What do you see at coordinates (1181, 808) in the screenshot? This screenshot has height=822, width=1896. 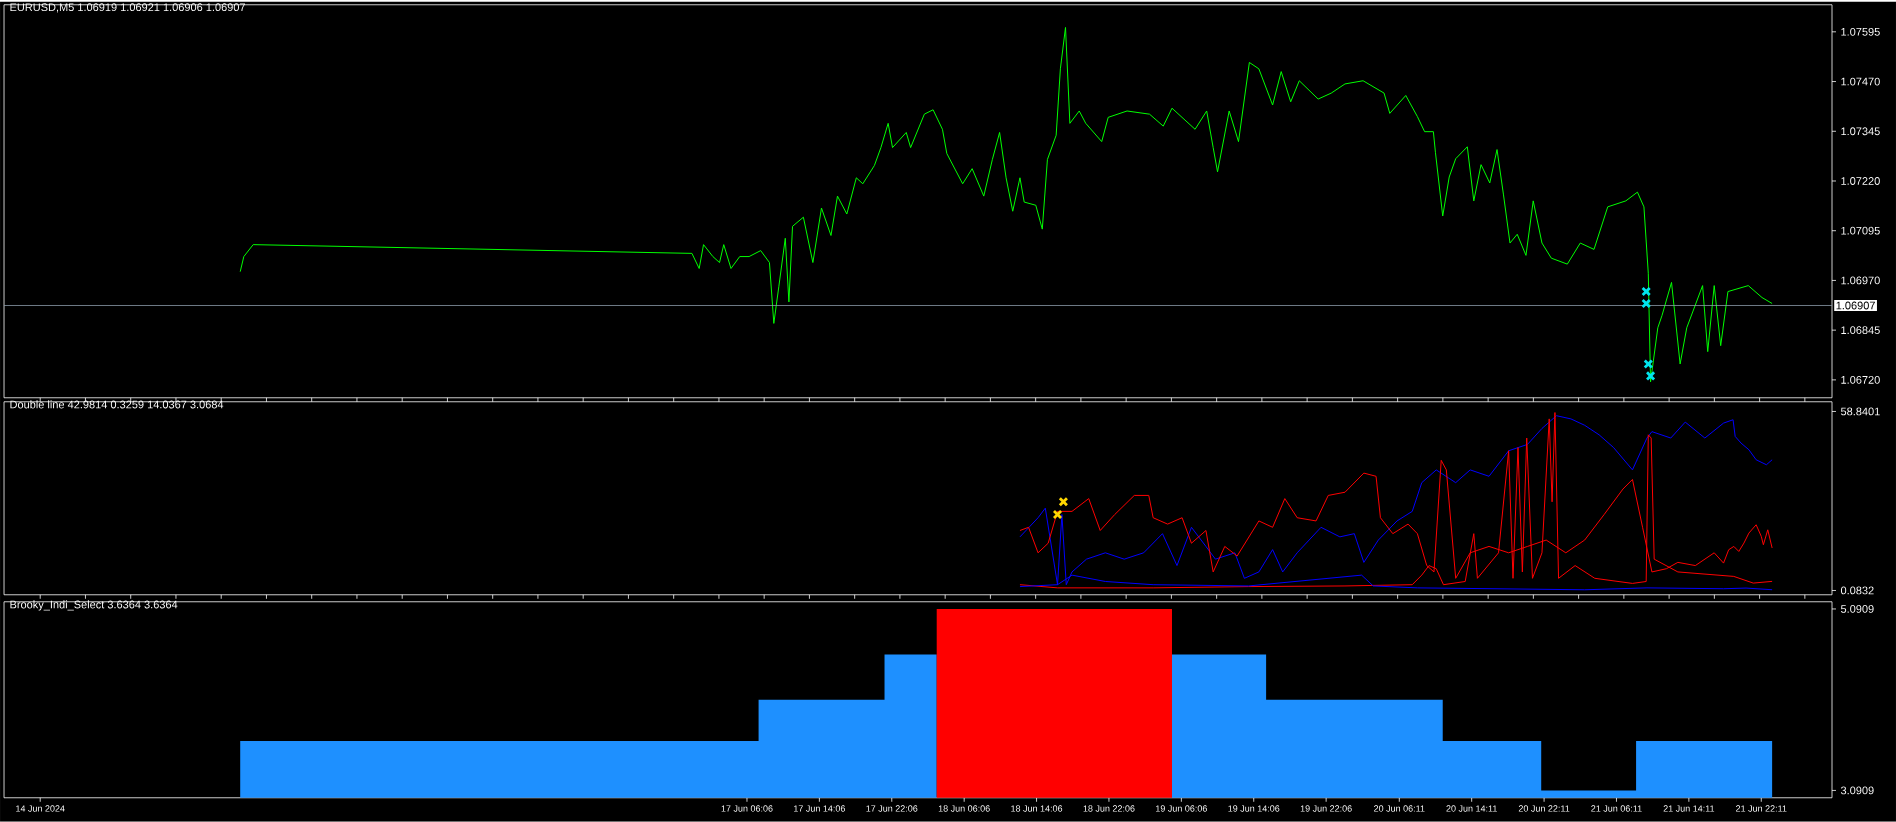 I see `x-tick-label: 19 Jun 06:06` at bounding box center [1181, 808].